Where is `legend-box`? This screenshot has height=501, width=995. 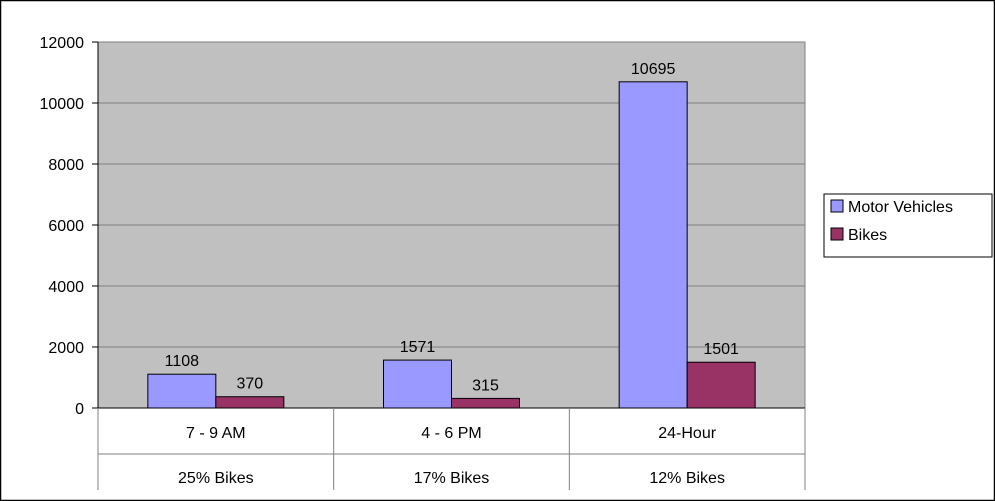 legend-box is located at coordinates (908, 225).